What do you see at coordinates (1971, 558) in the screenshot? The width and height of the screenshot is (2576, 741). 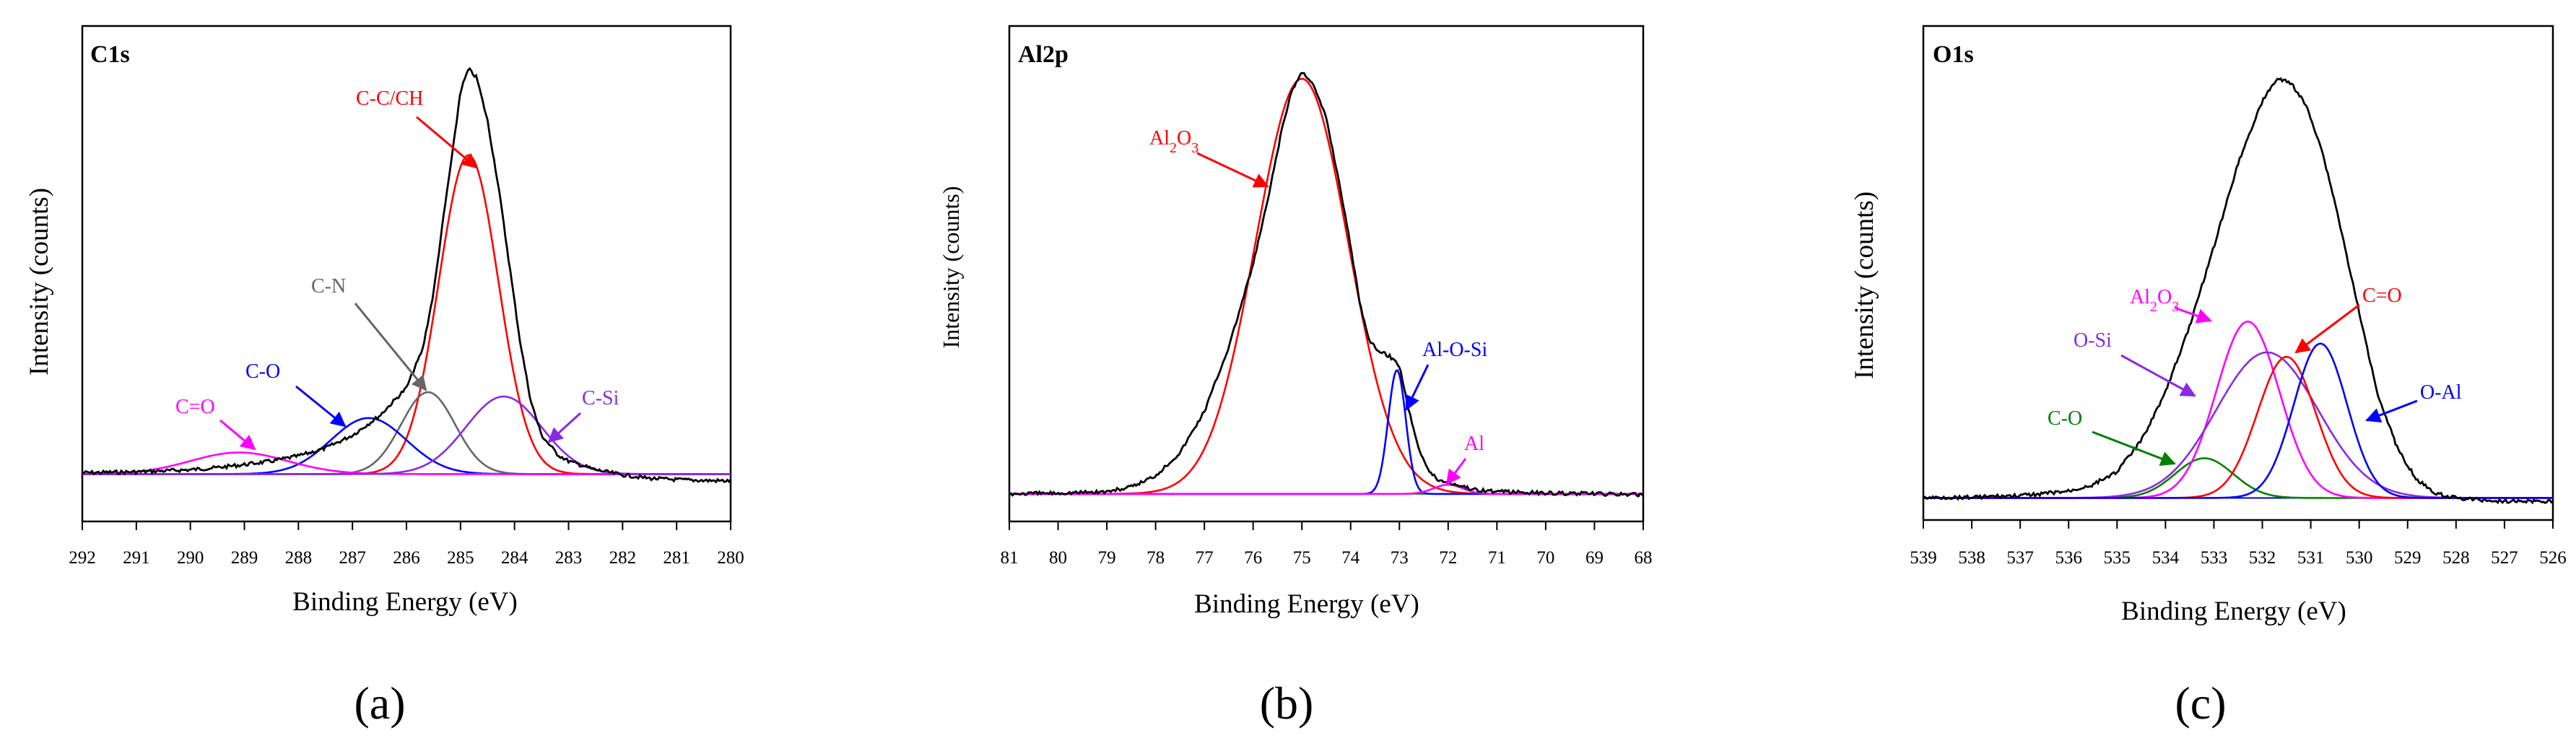 I see `x-tick-label: 538` at bounding box center [1971, 558].